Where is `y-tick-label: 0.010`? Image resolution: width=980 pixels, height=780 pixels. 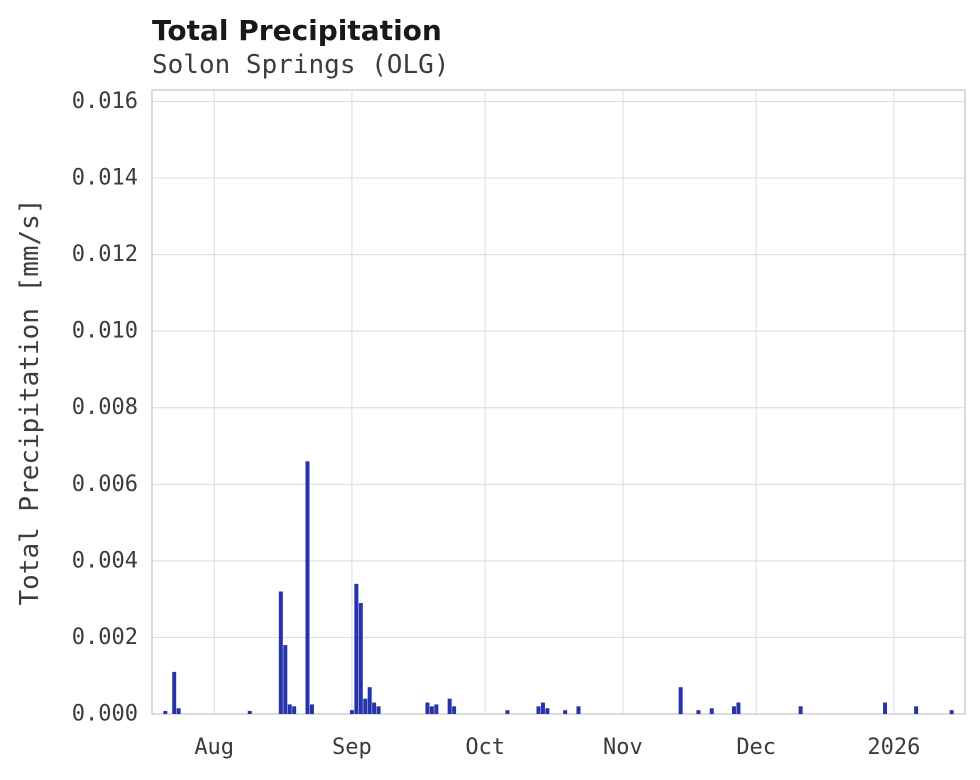 y-tick-label: 0.010 is located at coordinates (105, 331).